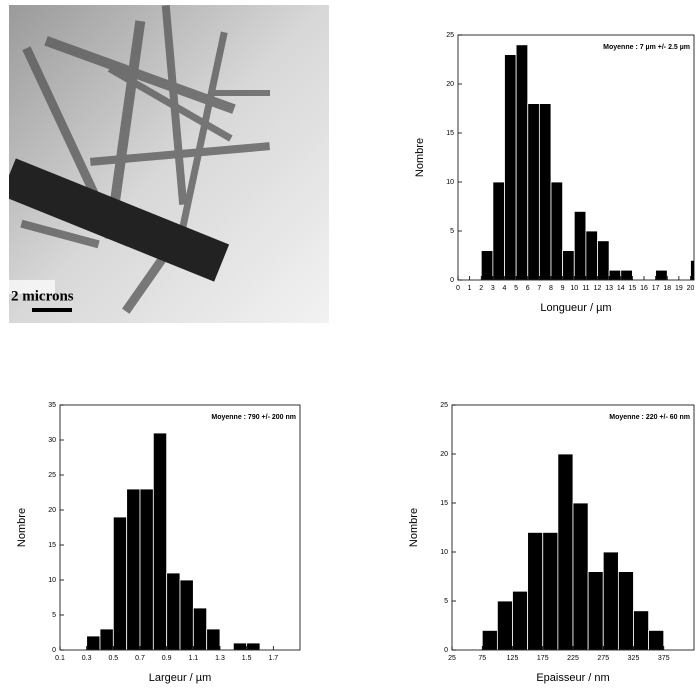 The height and width of the screenshot is (699, 696). I want to click on x-tick-label: 10, so click(574, 288).